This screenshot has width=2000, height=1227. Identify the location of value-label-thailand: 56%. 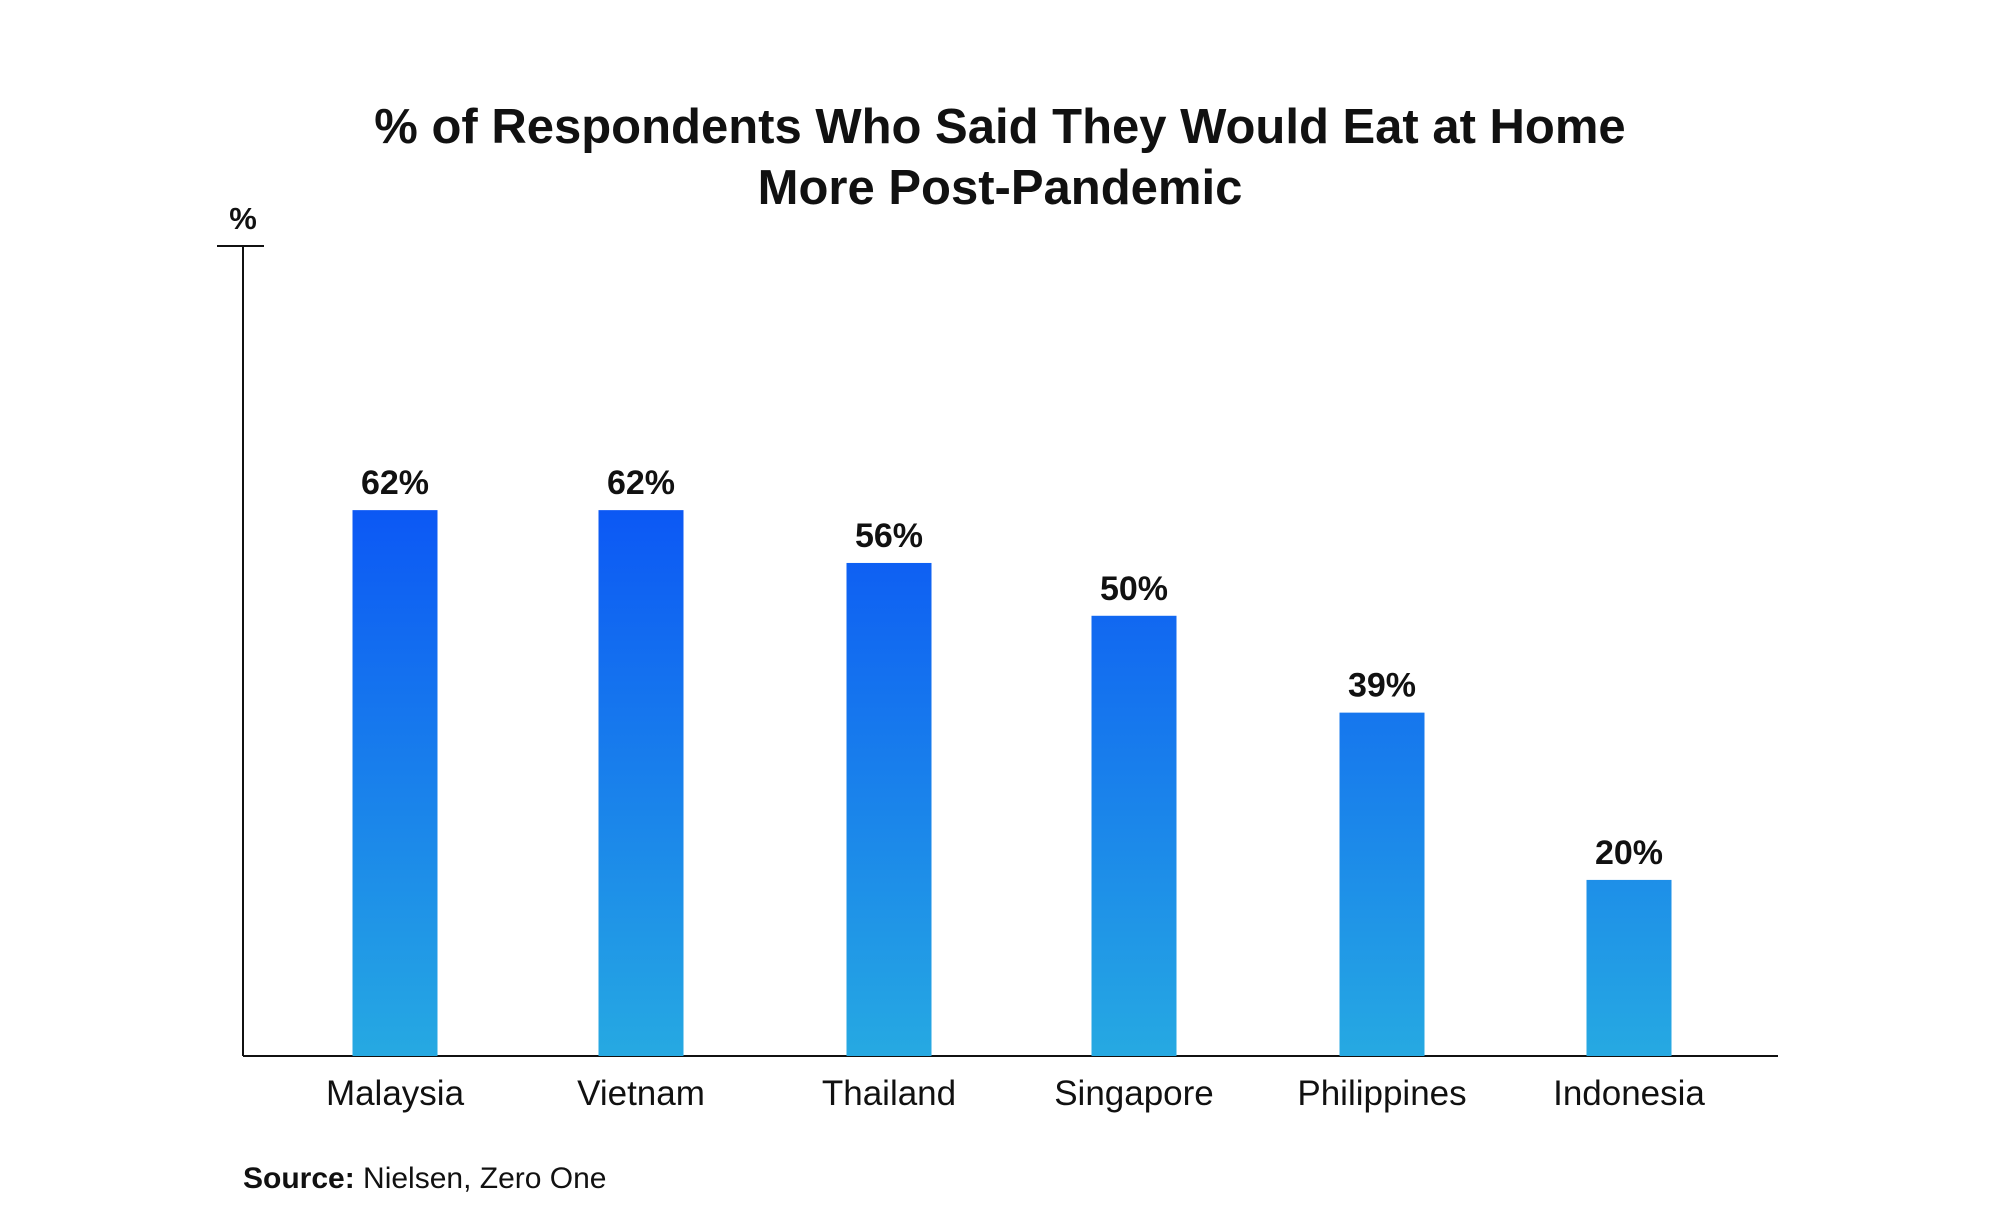
(889, 536).